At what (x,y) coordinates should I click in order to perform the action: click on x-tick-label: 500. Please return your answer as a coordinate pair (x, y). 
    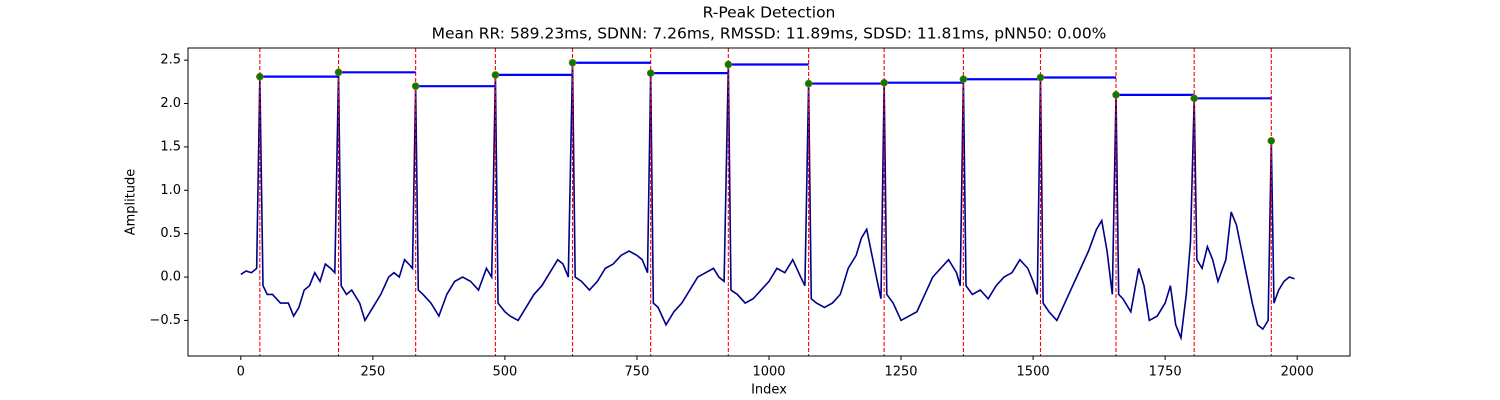
    Looking at the image, I should click on (504, 372).